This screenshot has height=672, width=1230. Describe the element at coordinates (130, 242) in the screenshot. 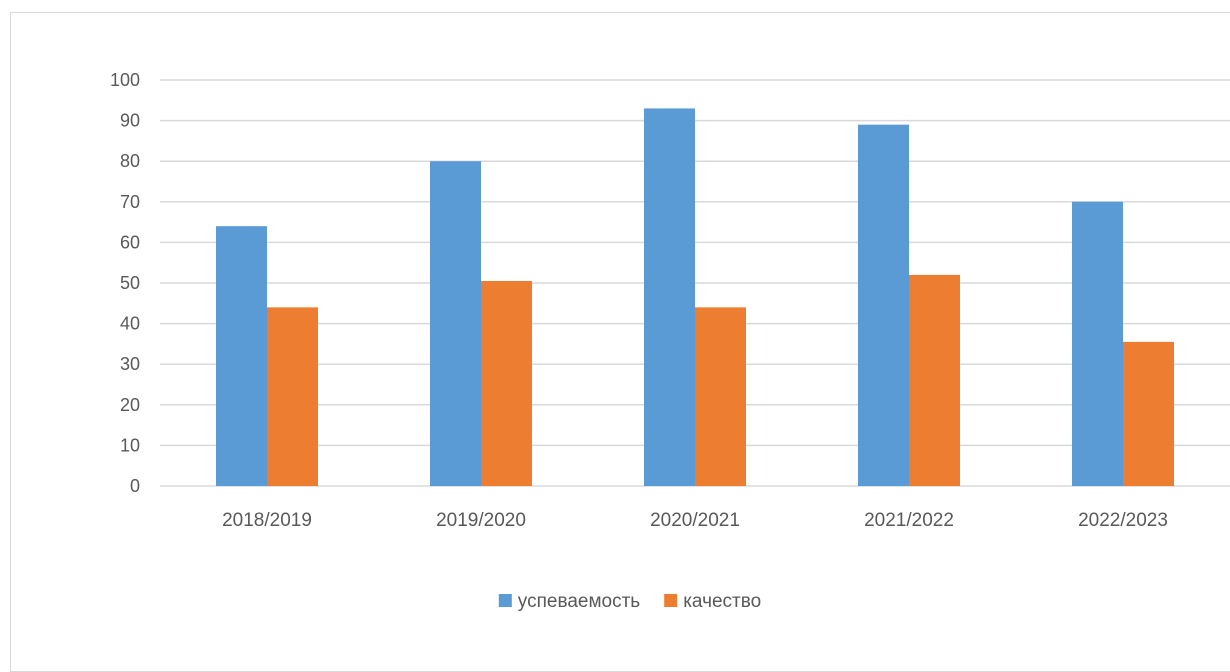

I see `y-tick-label: 60` at that location.